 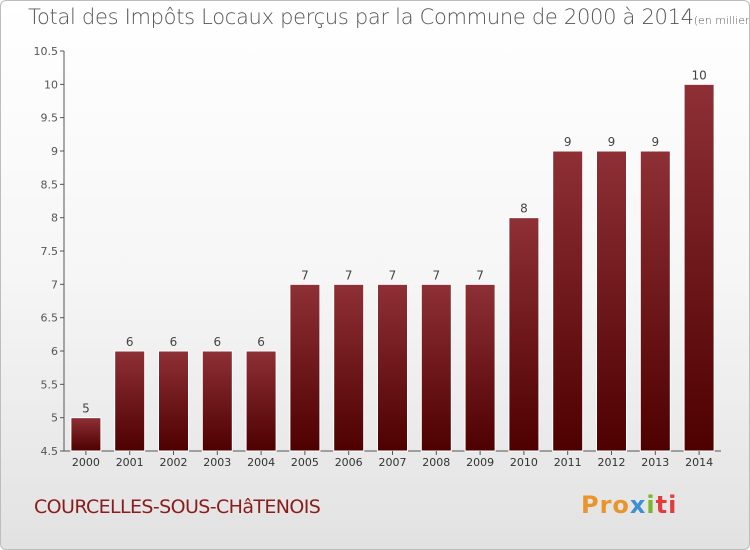 What do you see at coordinates (50, 451) in the screenshot?
I see `y-tick-label: 4.5` at bounding box center [50, 451].